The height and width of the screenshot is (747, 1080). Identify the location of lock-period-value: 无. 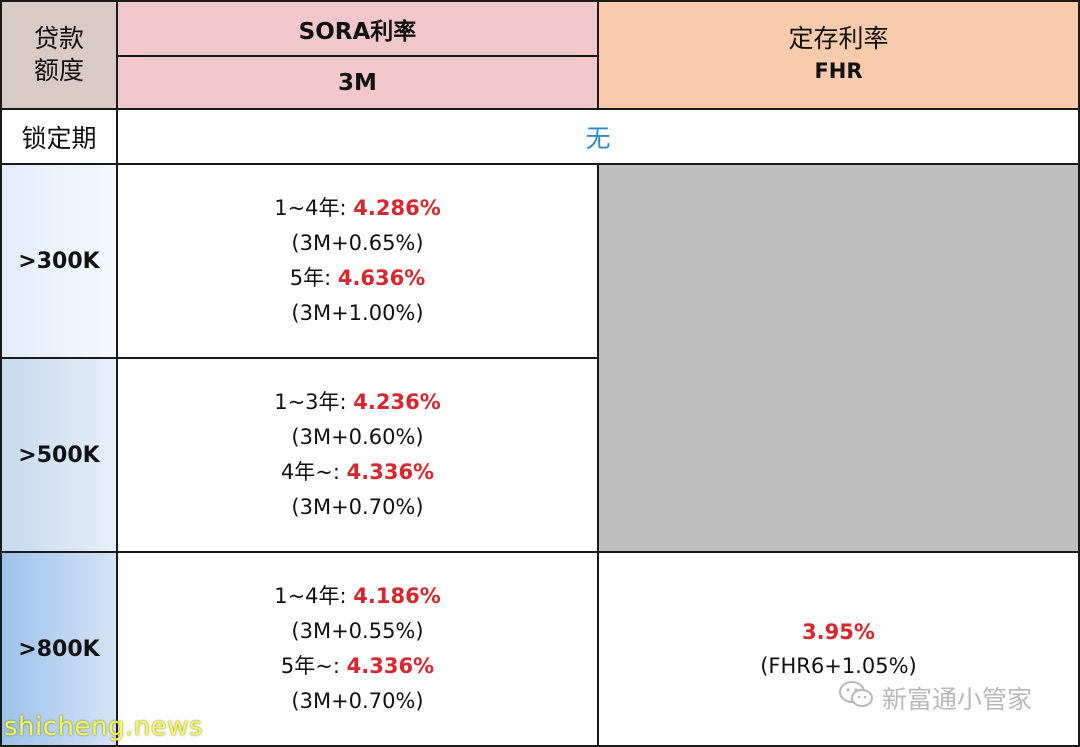
(598, 138).